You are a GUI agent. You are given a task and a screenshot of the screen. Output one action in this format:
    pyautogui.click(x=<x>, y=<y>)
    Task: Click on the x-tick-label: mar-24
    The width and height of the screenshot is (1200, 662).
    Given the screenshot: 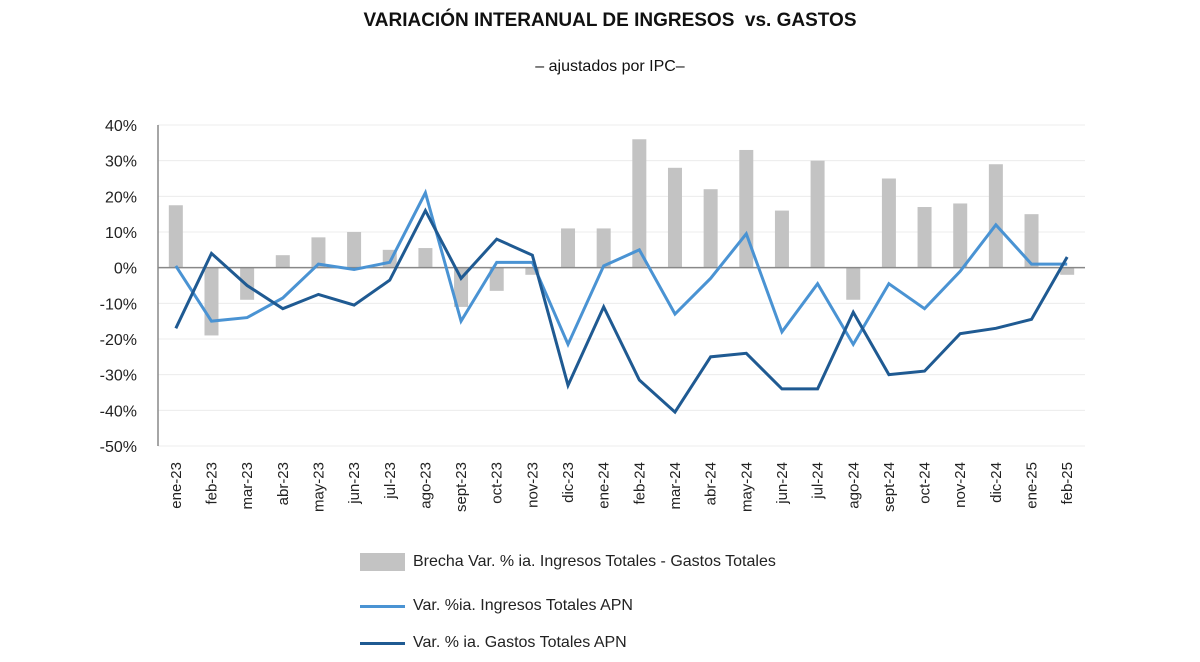 What is the action you would take?
    pyautogui.click(x=675, y=486)
    